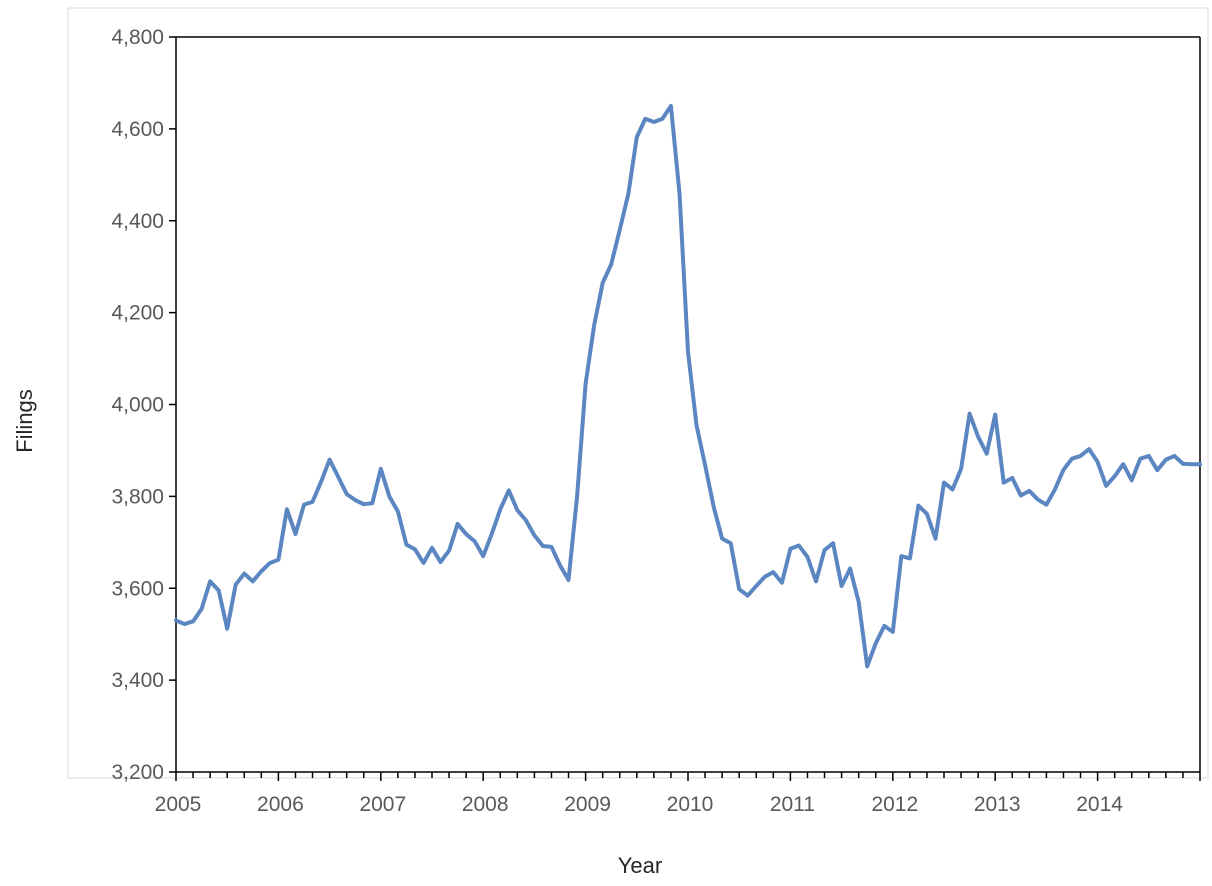  Describe the element at coordinates (24, 421) in the screenshot. I see `y-axis-title: Filings` at that location.